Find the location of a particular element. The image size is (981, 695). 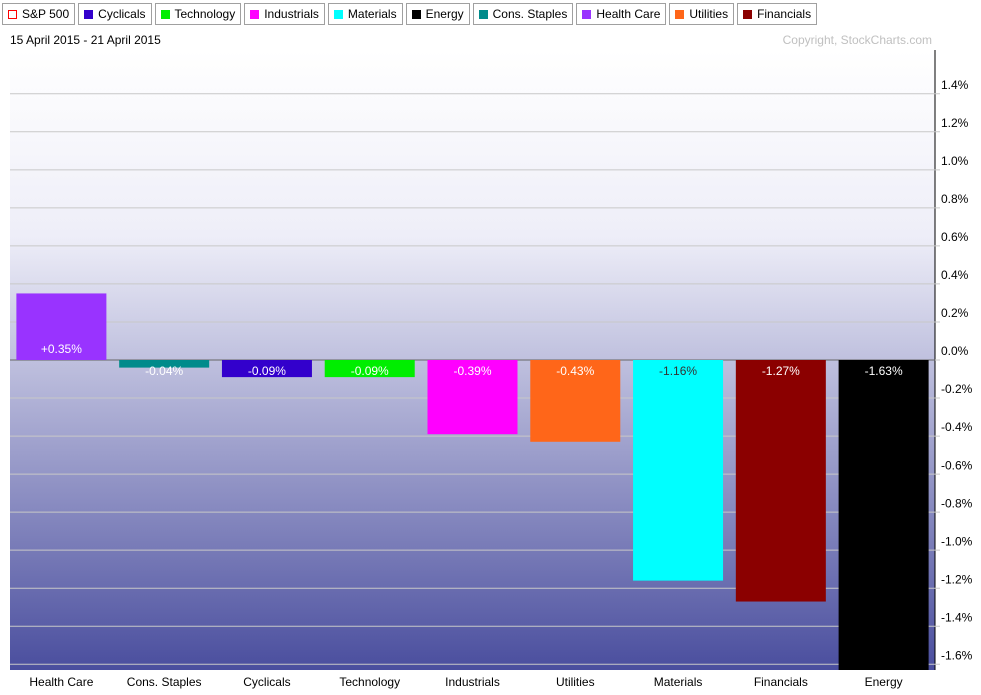

legend-item: Utilities is located at coordinates (702, 14).